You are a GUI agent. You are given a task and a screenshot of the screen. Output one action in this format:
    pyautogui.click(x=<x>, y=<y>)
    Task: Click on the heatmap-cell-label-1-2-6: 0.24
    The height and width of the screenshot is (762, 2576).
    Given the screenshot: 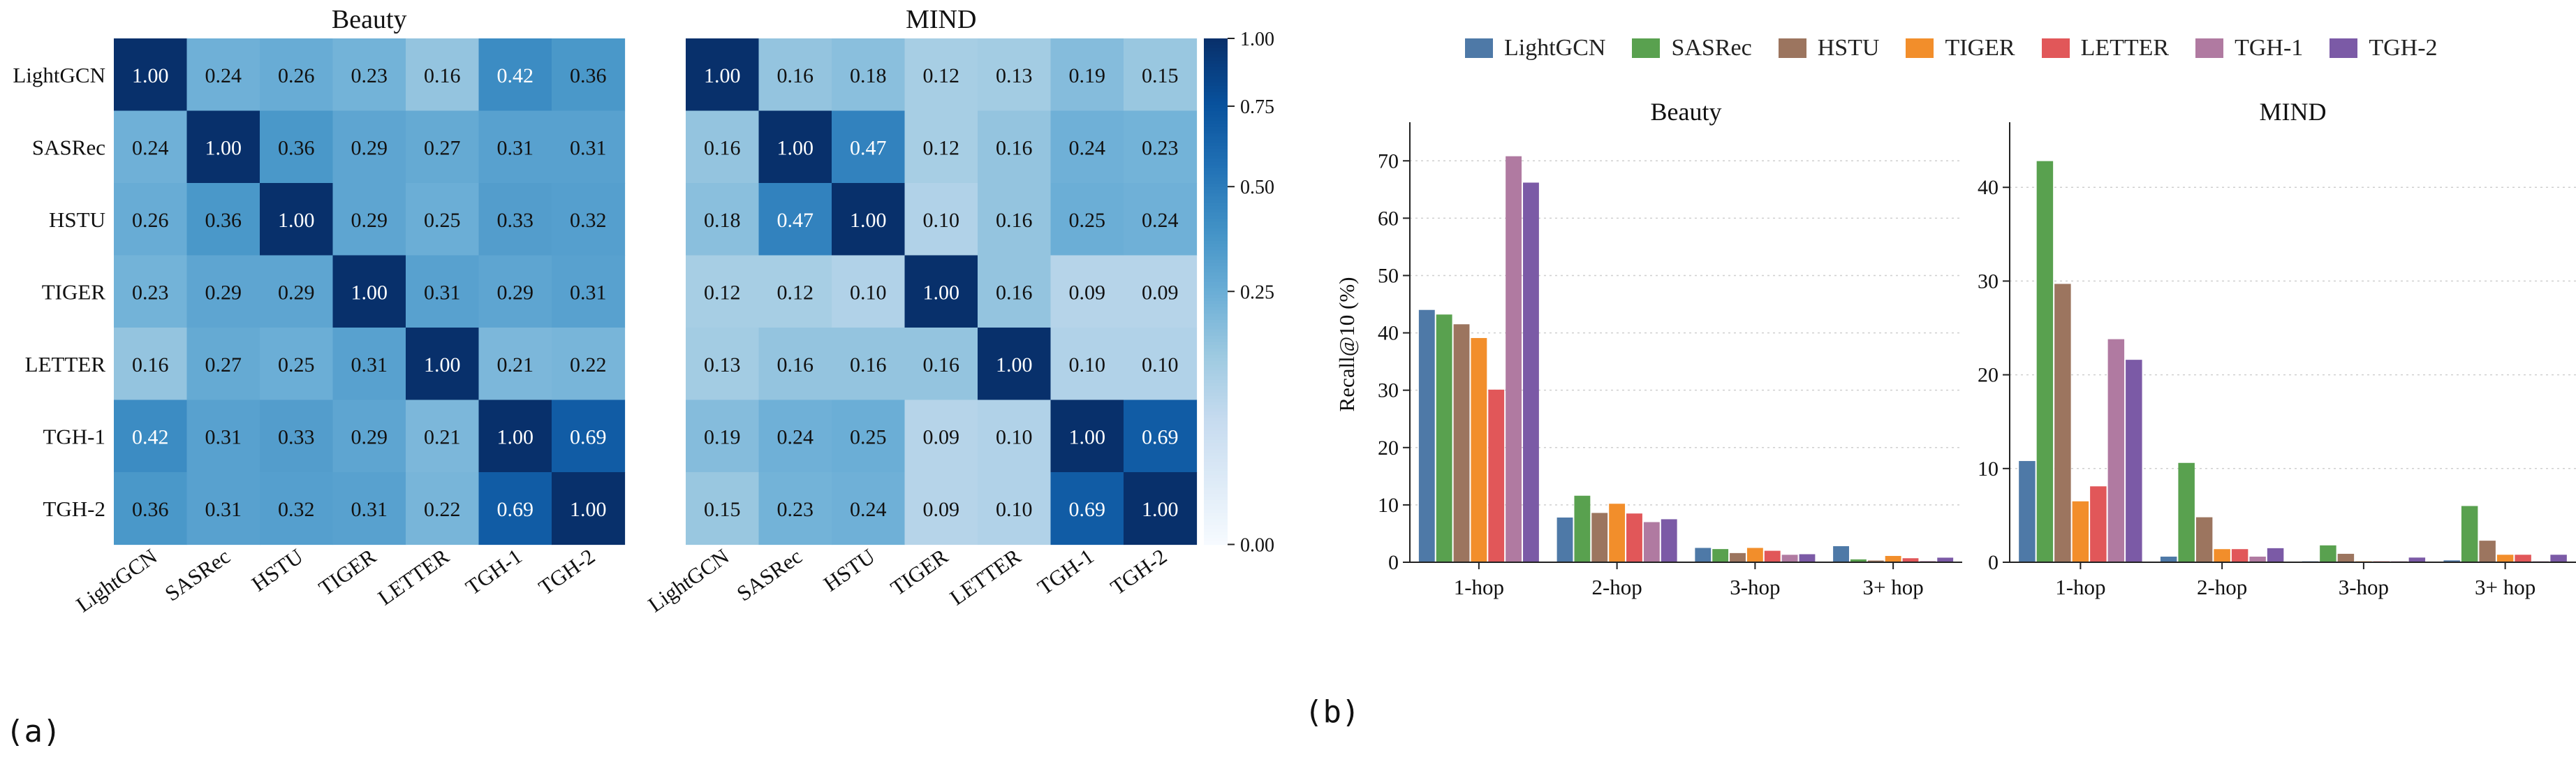 What is the action you would take?
    pyautogui.click(x=1160, y=220)
    